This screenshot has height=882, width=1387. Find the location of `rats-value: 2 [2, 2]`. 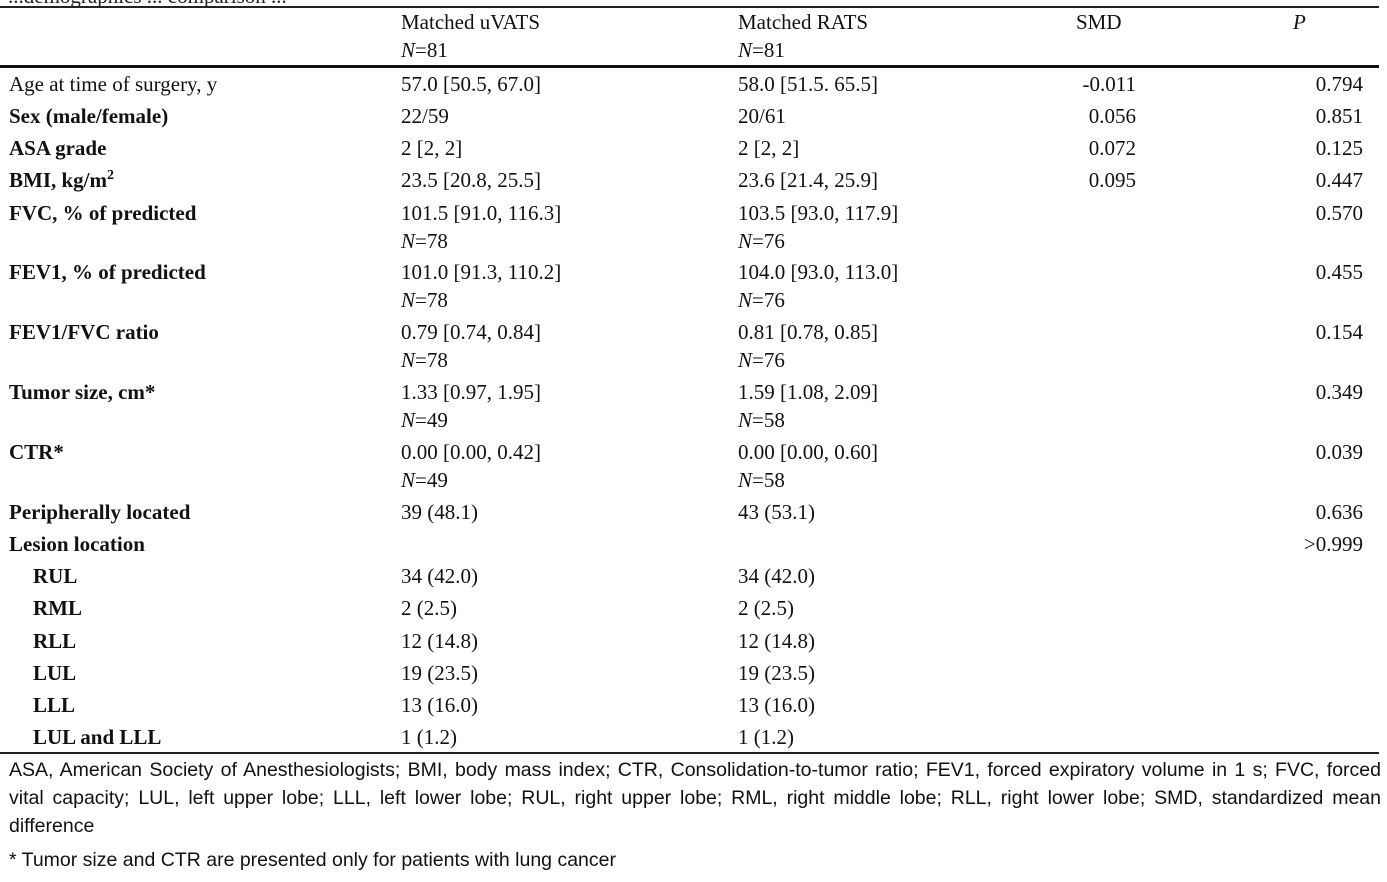

rats-value: 2 [2, 2] is located at coordinates (769, 148).